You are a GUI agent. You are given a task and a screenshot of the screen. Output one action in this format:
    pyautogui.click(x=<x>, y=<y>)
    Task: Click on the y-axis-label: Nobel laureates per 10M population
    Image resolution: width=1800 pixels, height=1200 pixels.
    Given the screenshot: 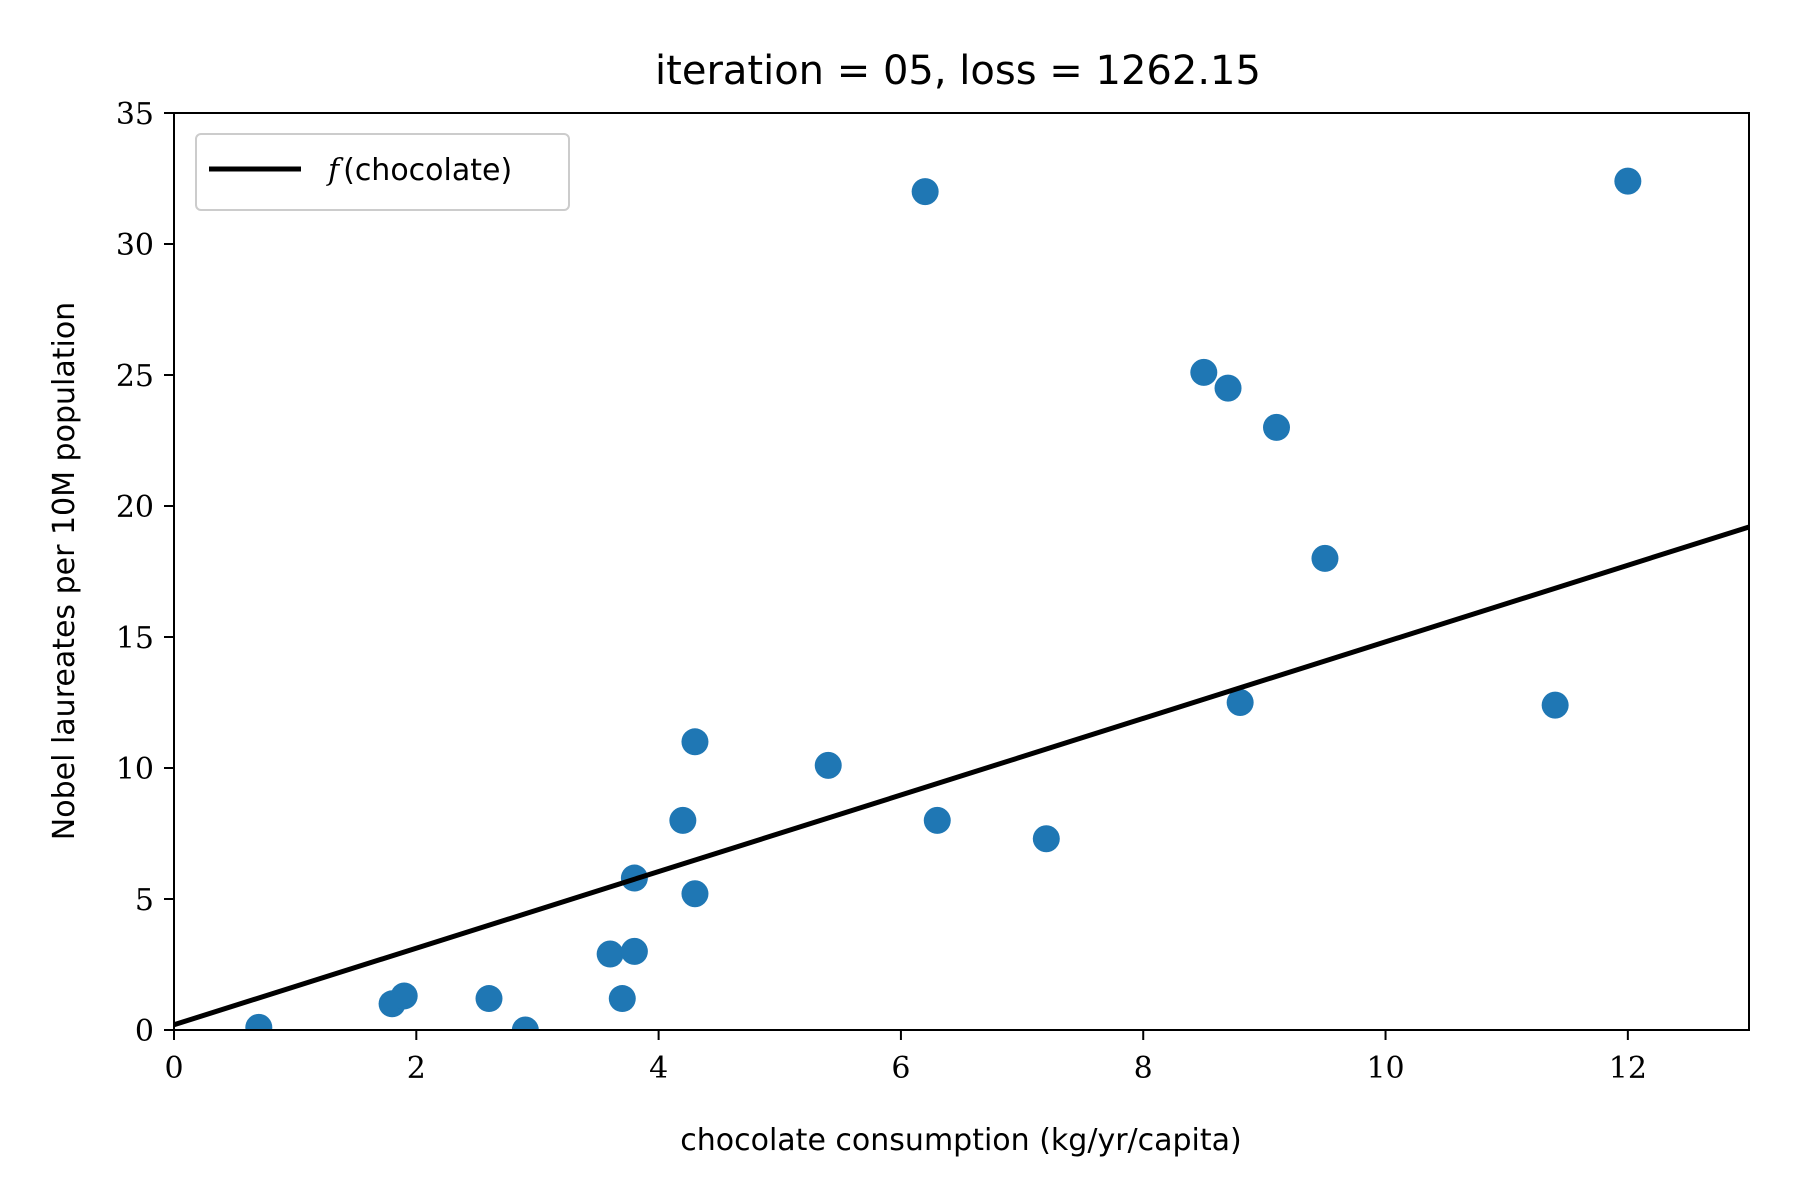 What is the action you would take?
    pyautogui.click(x=64, y=571)
    